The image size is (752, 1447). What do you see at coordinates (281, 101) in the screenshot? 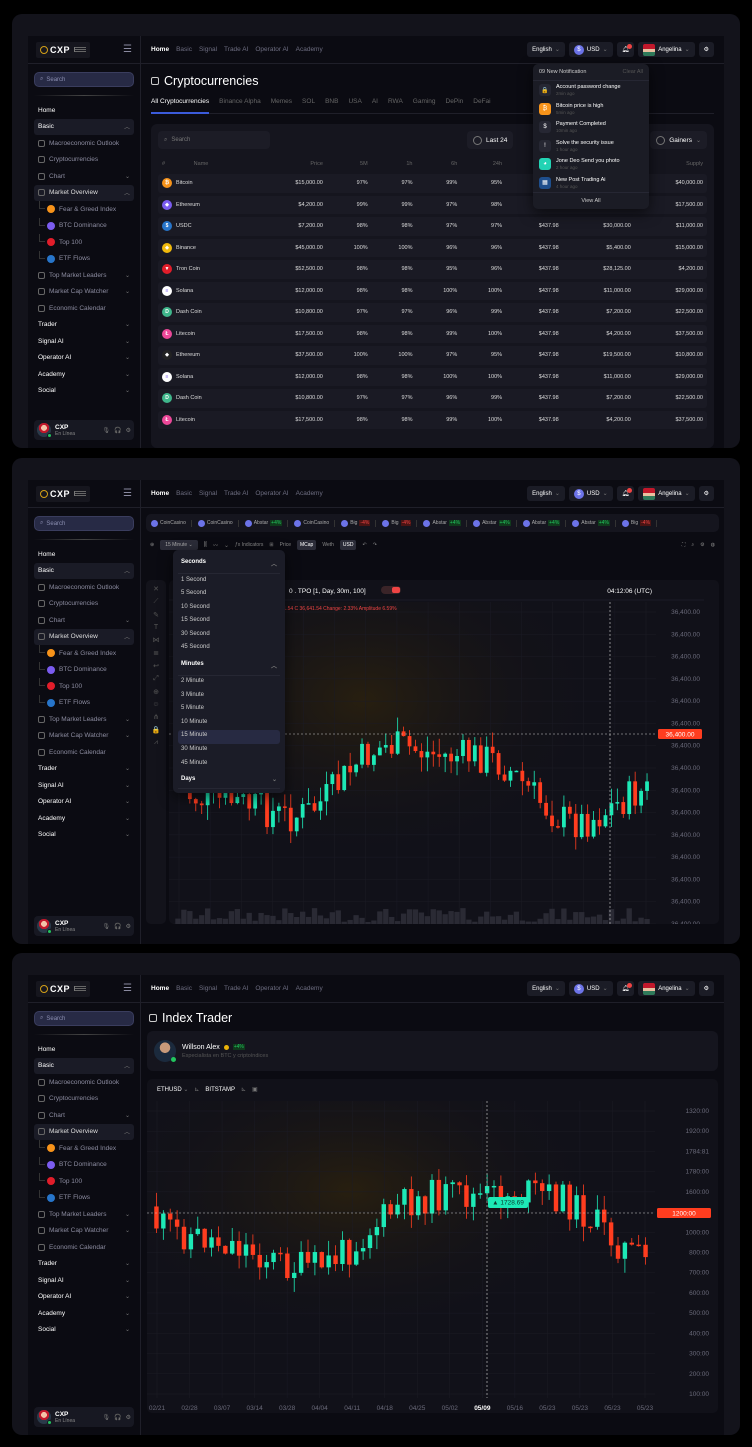
I see `tab-memes: Memes` at bounding box center [281, 101].